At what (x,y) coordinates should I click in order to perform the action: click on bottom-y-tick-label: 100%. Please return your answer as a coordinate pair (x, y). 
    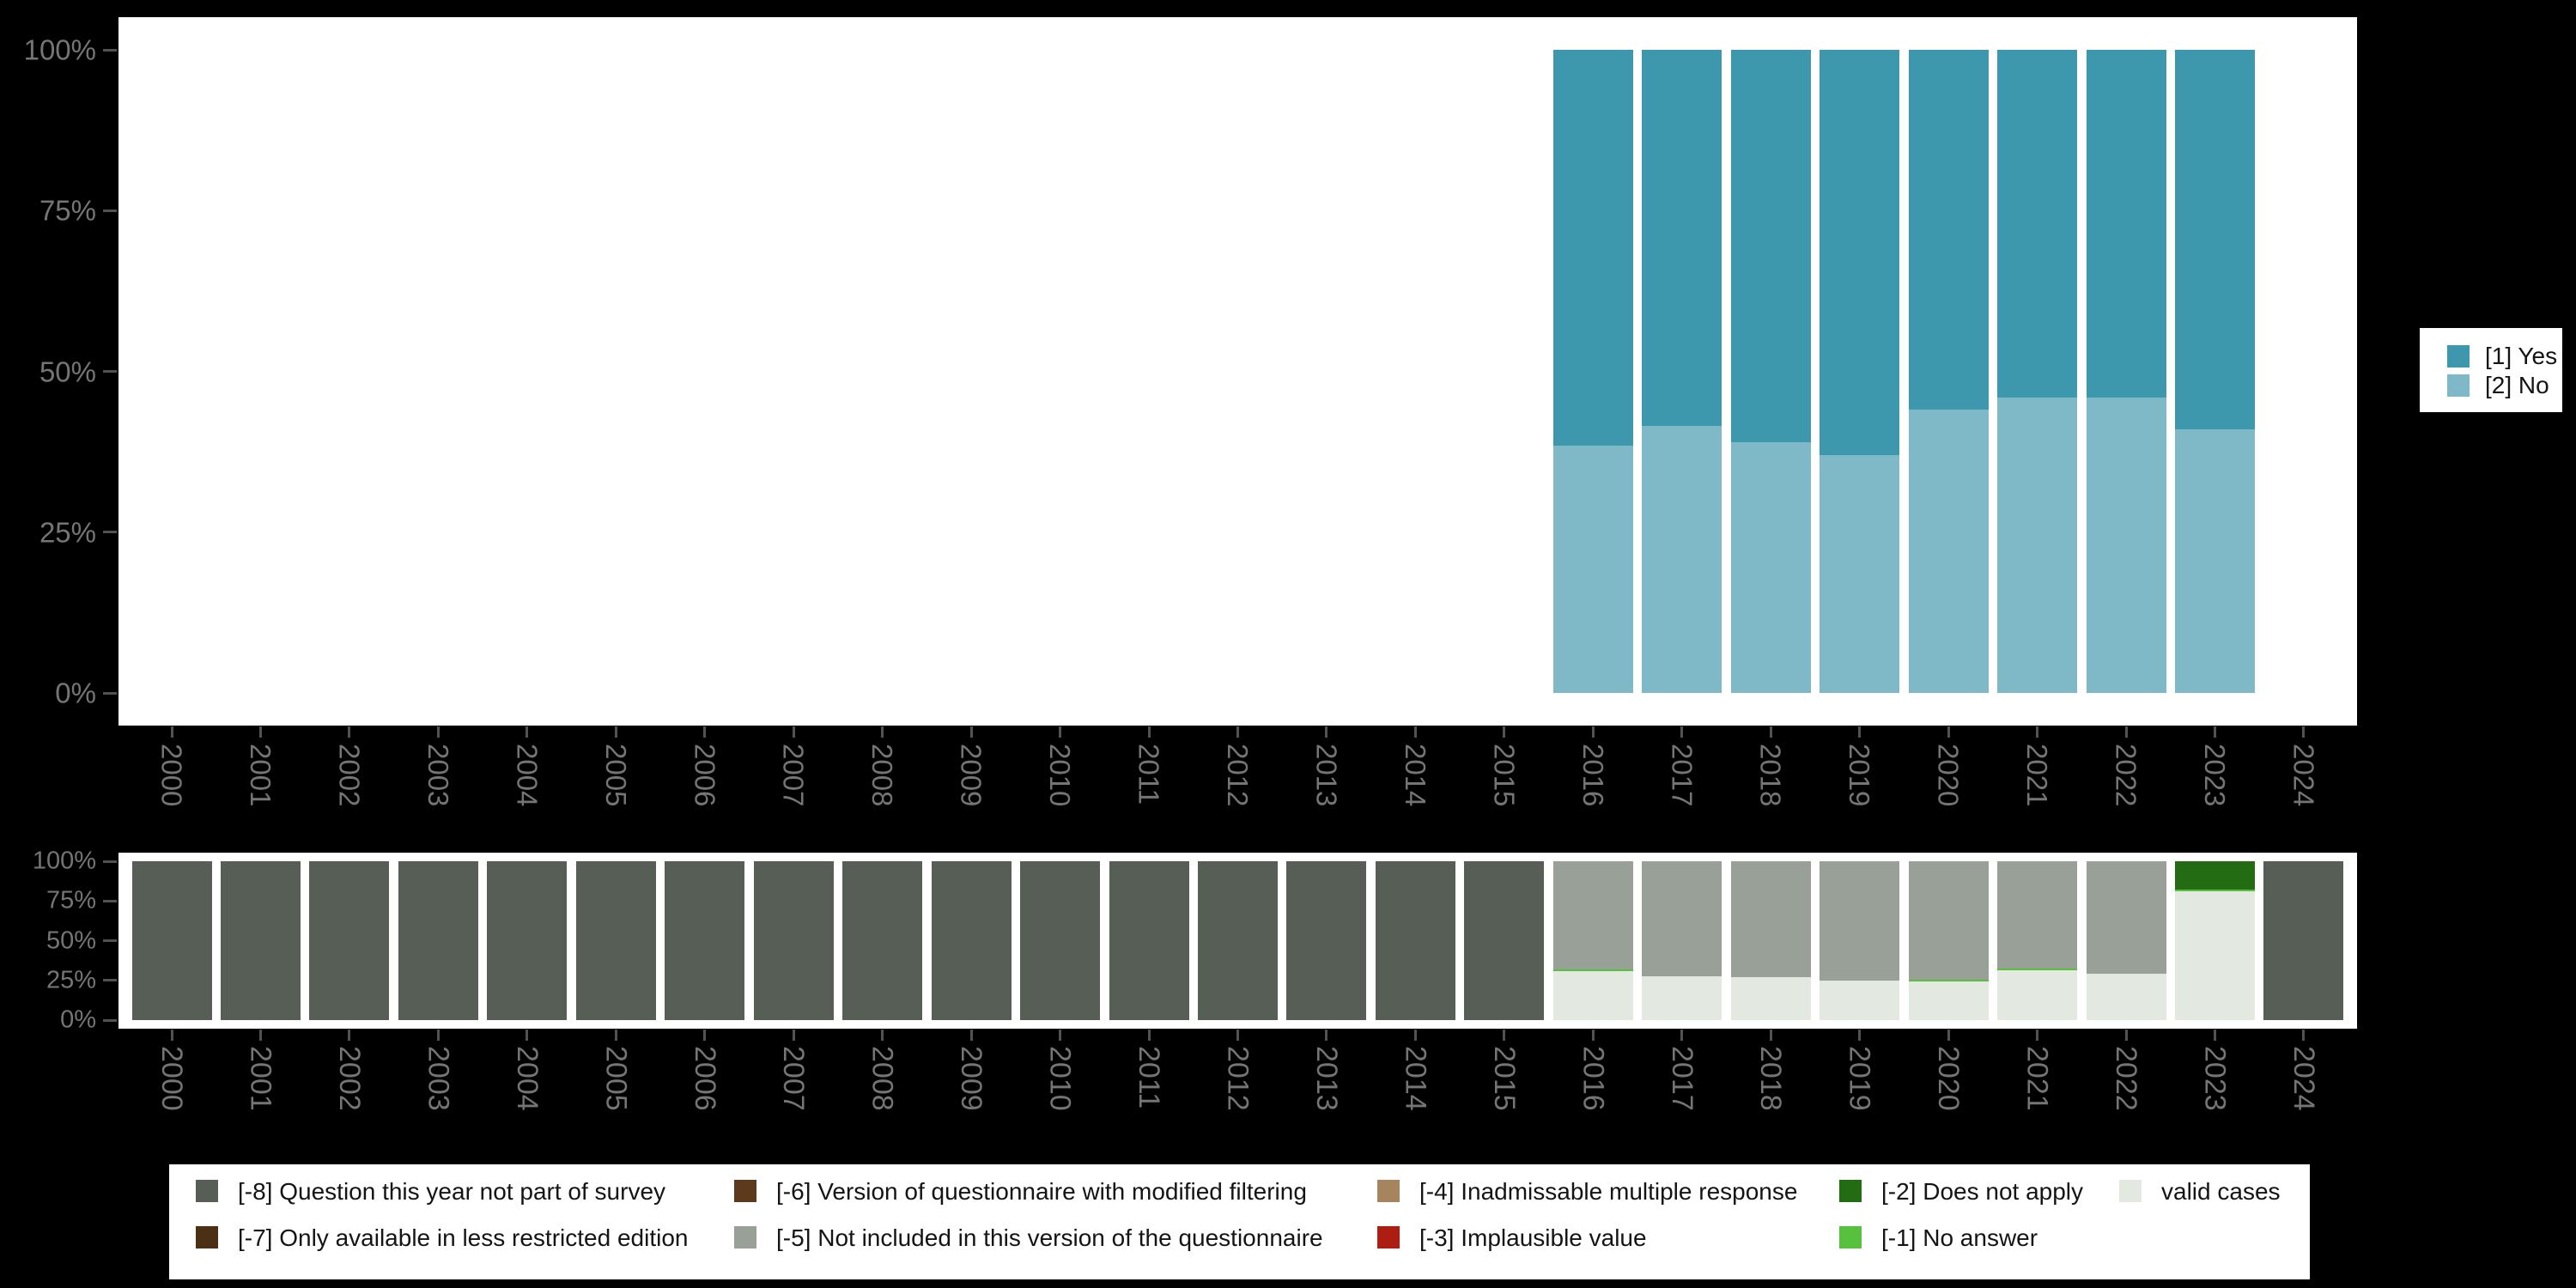
    Looking at the image, I should click on (64, 861).